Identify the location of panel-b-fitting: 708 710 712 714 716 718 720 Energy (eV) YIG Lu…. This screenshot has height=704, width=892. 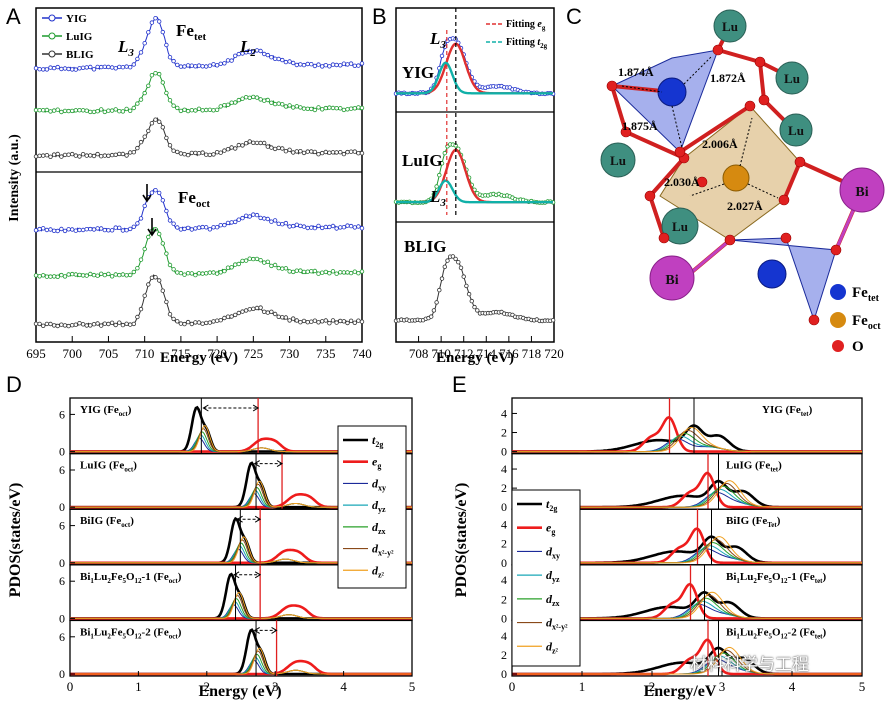
(478, 186).